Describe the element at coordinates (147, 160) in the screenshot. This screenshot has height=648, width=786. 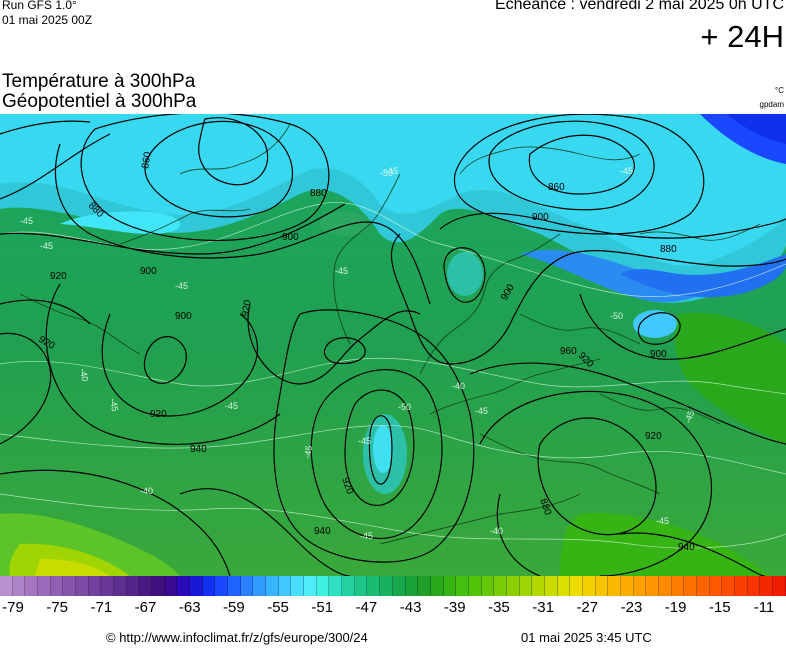
I see `geo-label: 860` at that location.